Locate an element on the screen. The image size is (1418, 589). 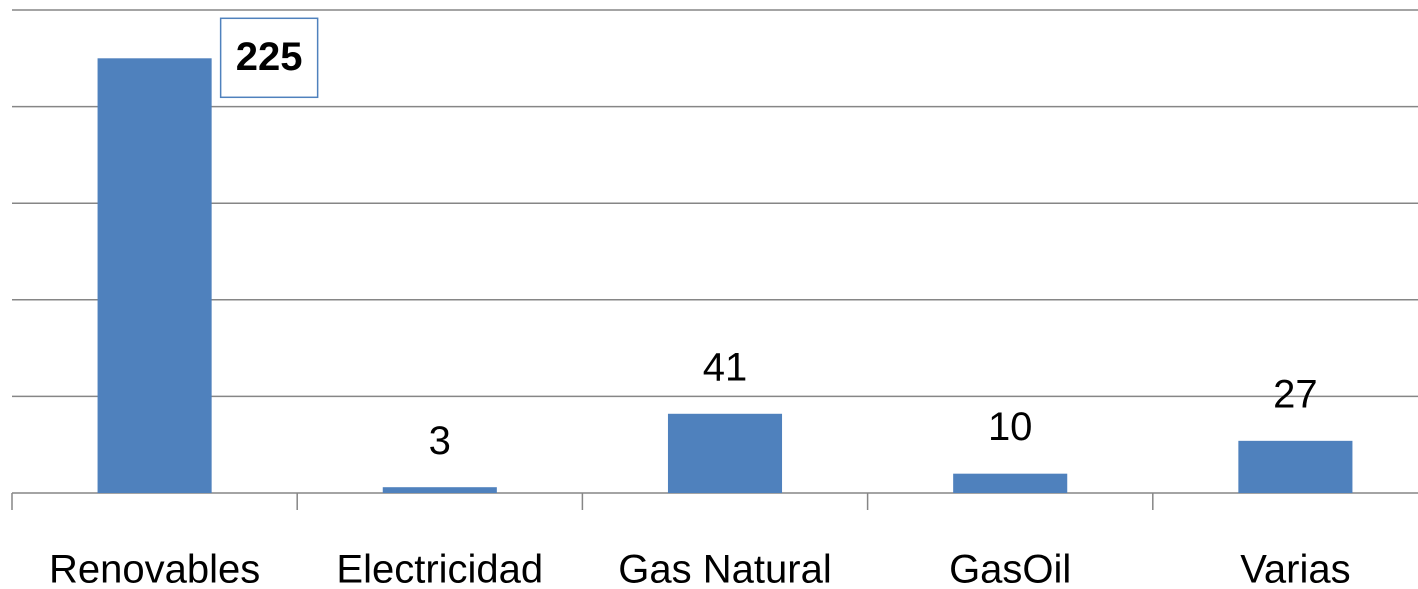
data-label: 41 is located at coordinates (725, 367).